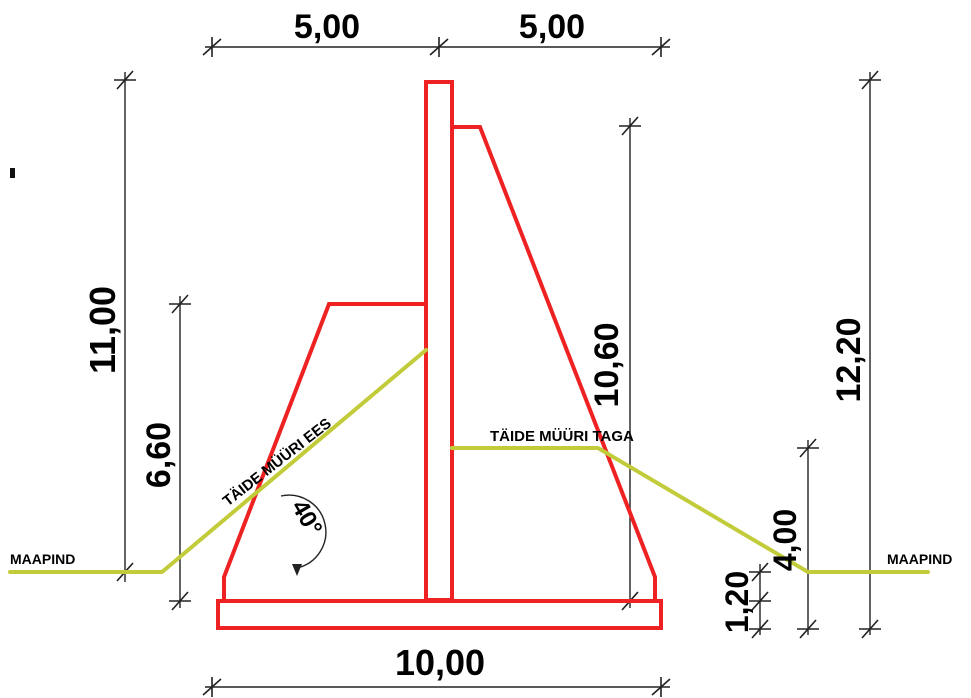 Image resolution: width=971 pixels, height=698 pixels. What do you see at coordinates (439, 341) in the screenshot?
I see `wall-stem` at bounding box center [439, 341].